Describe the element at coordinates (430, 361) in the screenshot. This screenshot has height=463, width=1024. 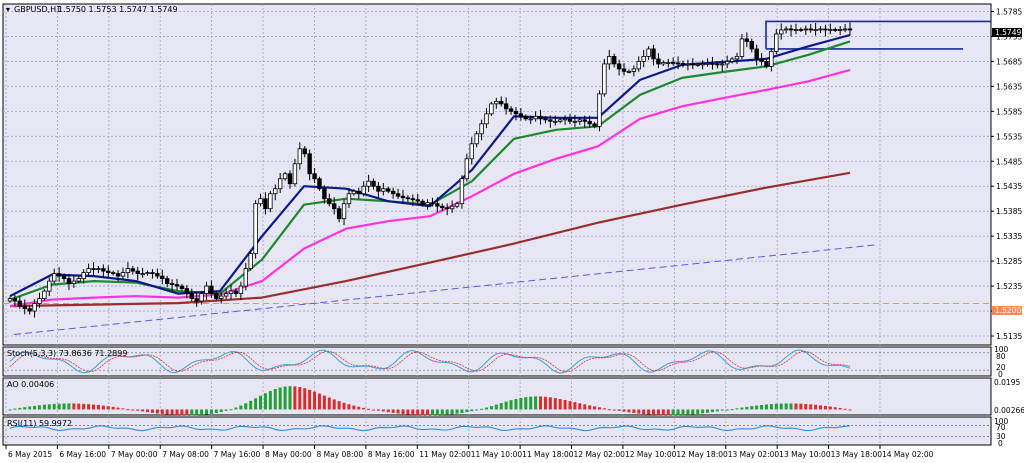
I see `stoch-main-line` at that location.